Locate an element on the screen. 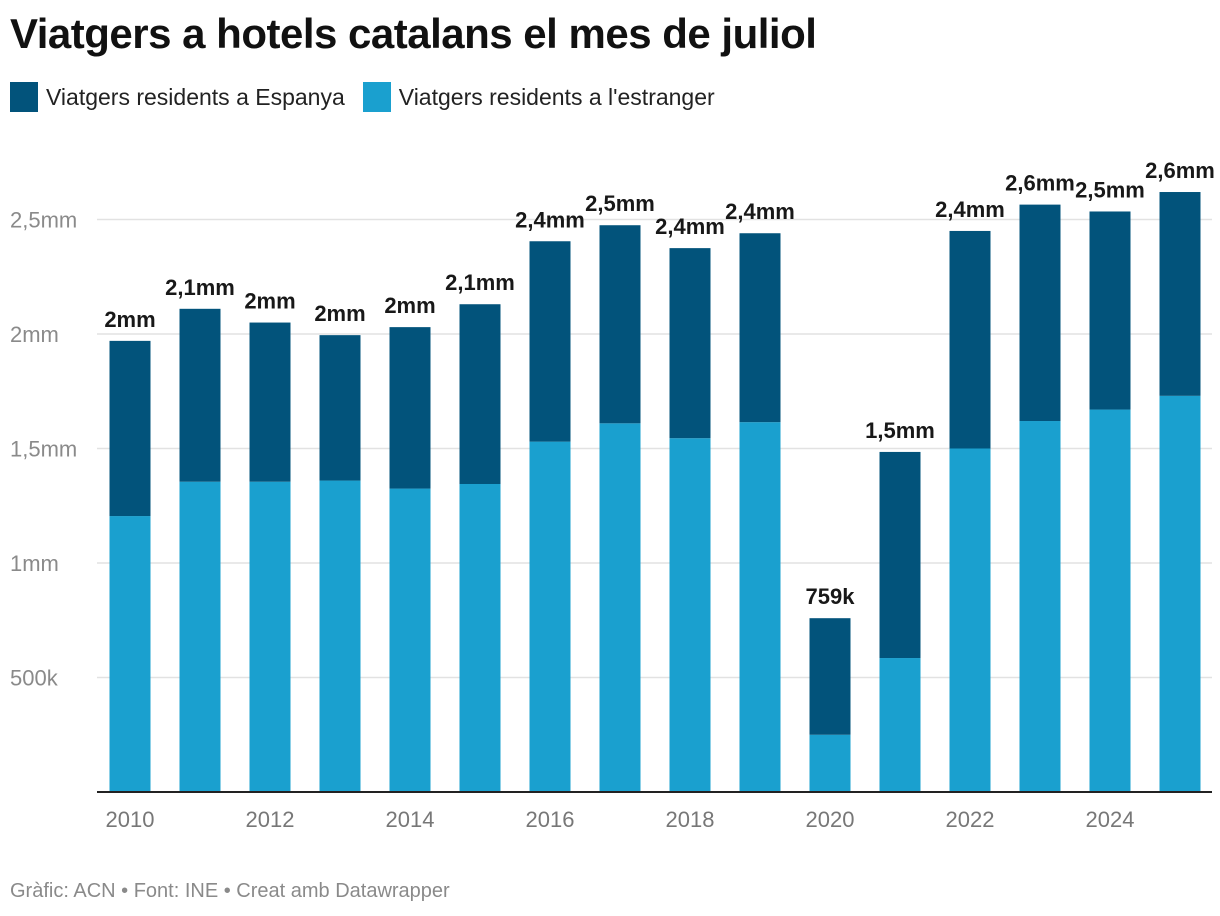 This screenshot has height=916, width=1220. bar-estranger-2018 is located at coordinates (690, 615).